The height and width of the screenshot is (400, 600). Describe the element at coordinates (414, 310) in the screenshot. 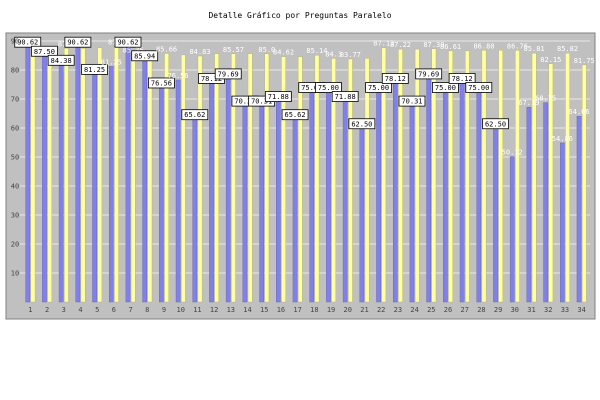

I see `x-tick-label: 24` at that location.